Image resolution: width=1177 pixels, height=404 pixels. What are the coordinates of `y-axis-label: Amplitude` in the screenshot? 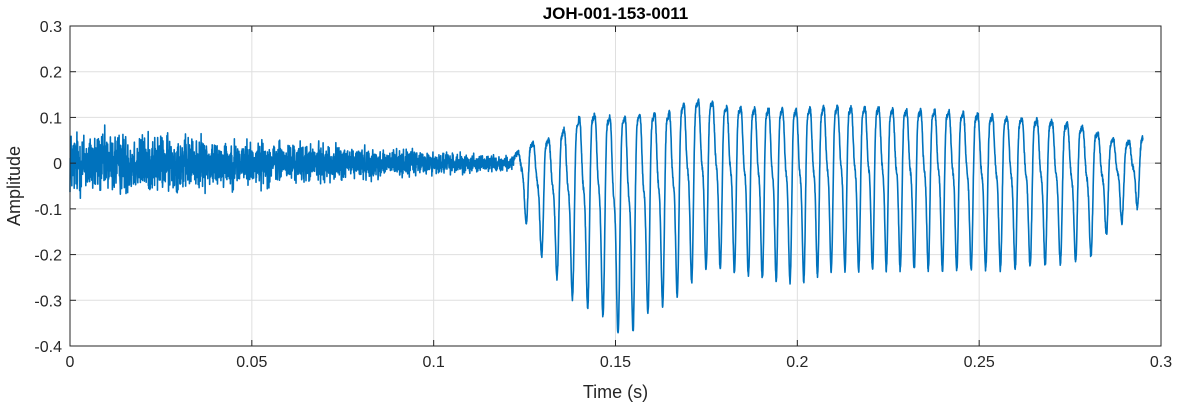 It's located at (14, 186).